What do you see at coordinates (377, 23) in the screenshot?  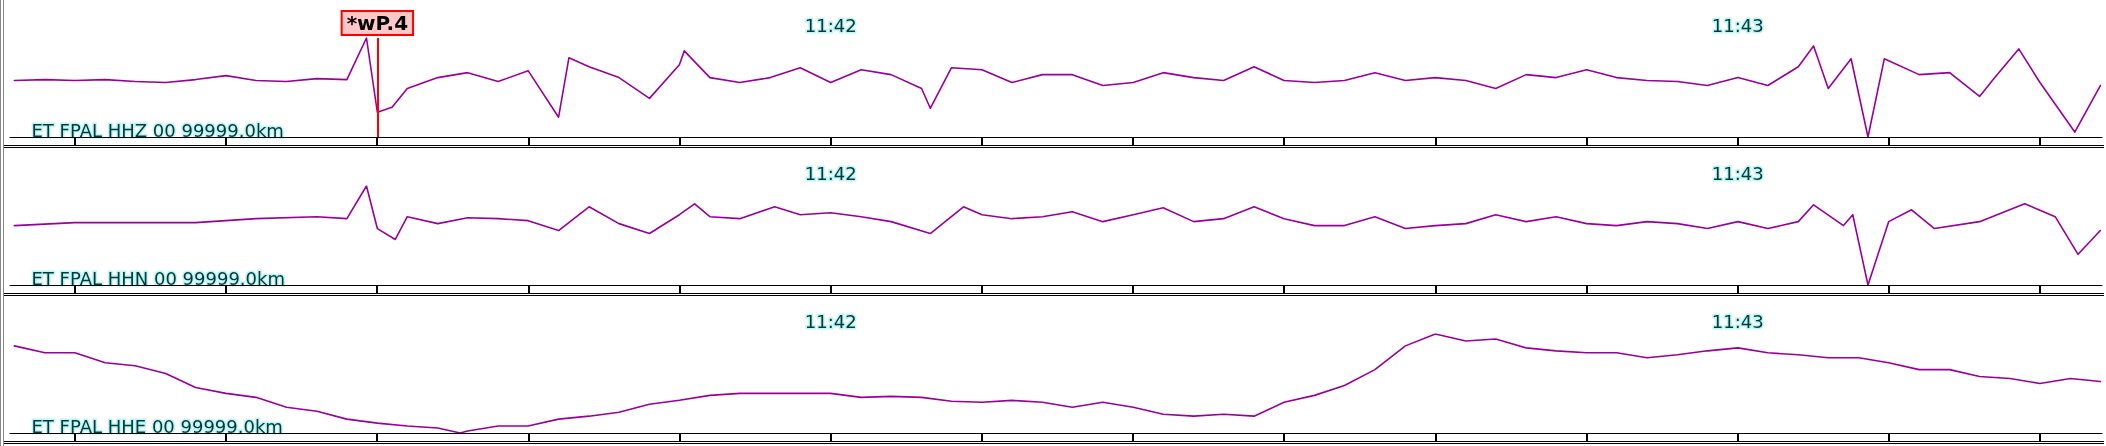 I see `ref-line-label: *wP.4` at bounding box center [377, 23].